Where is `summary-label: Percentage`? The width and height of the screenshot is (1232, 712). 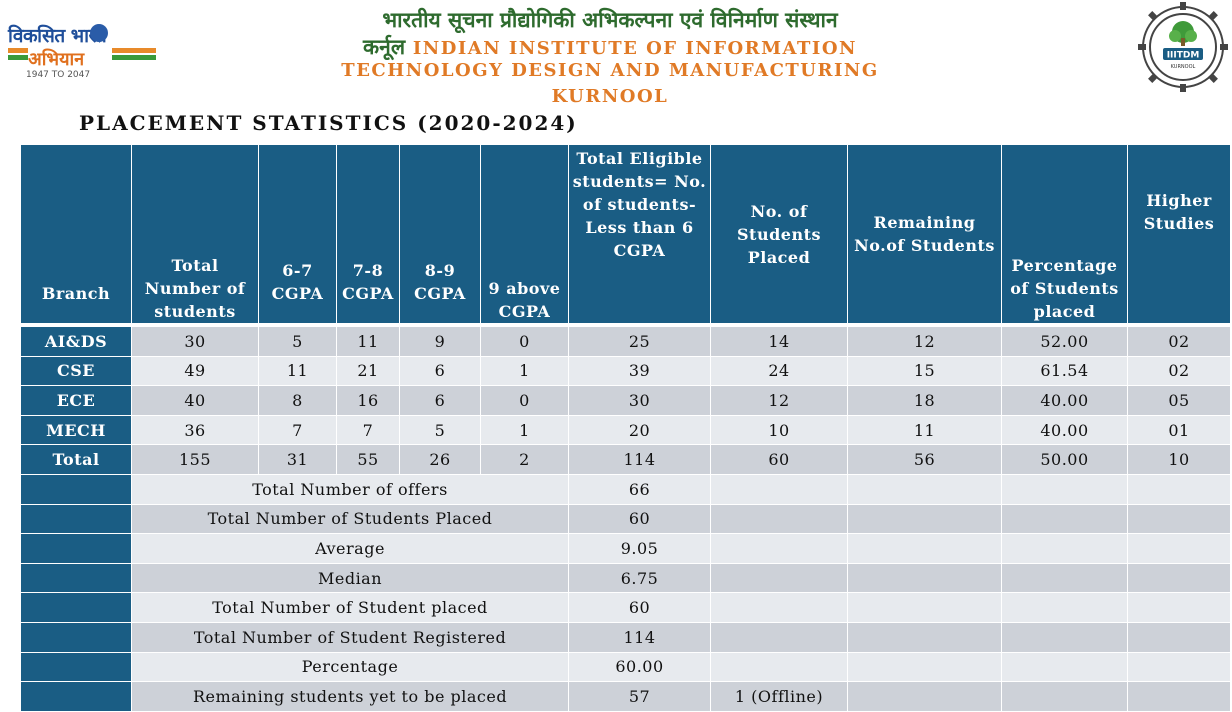
summary-label: Percentage is located at coordinates (350, 667).